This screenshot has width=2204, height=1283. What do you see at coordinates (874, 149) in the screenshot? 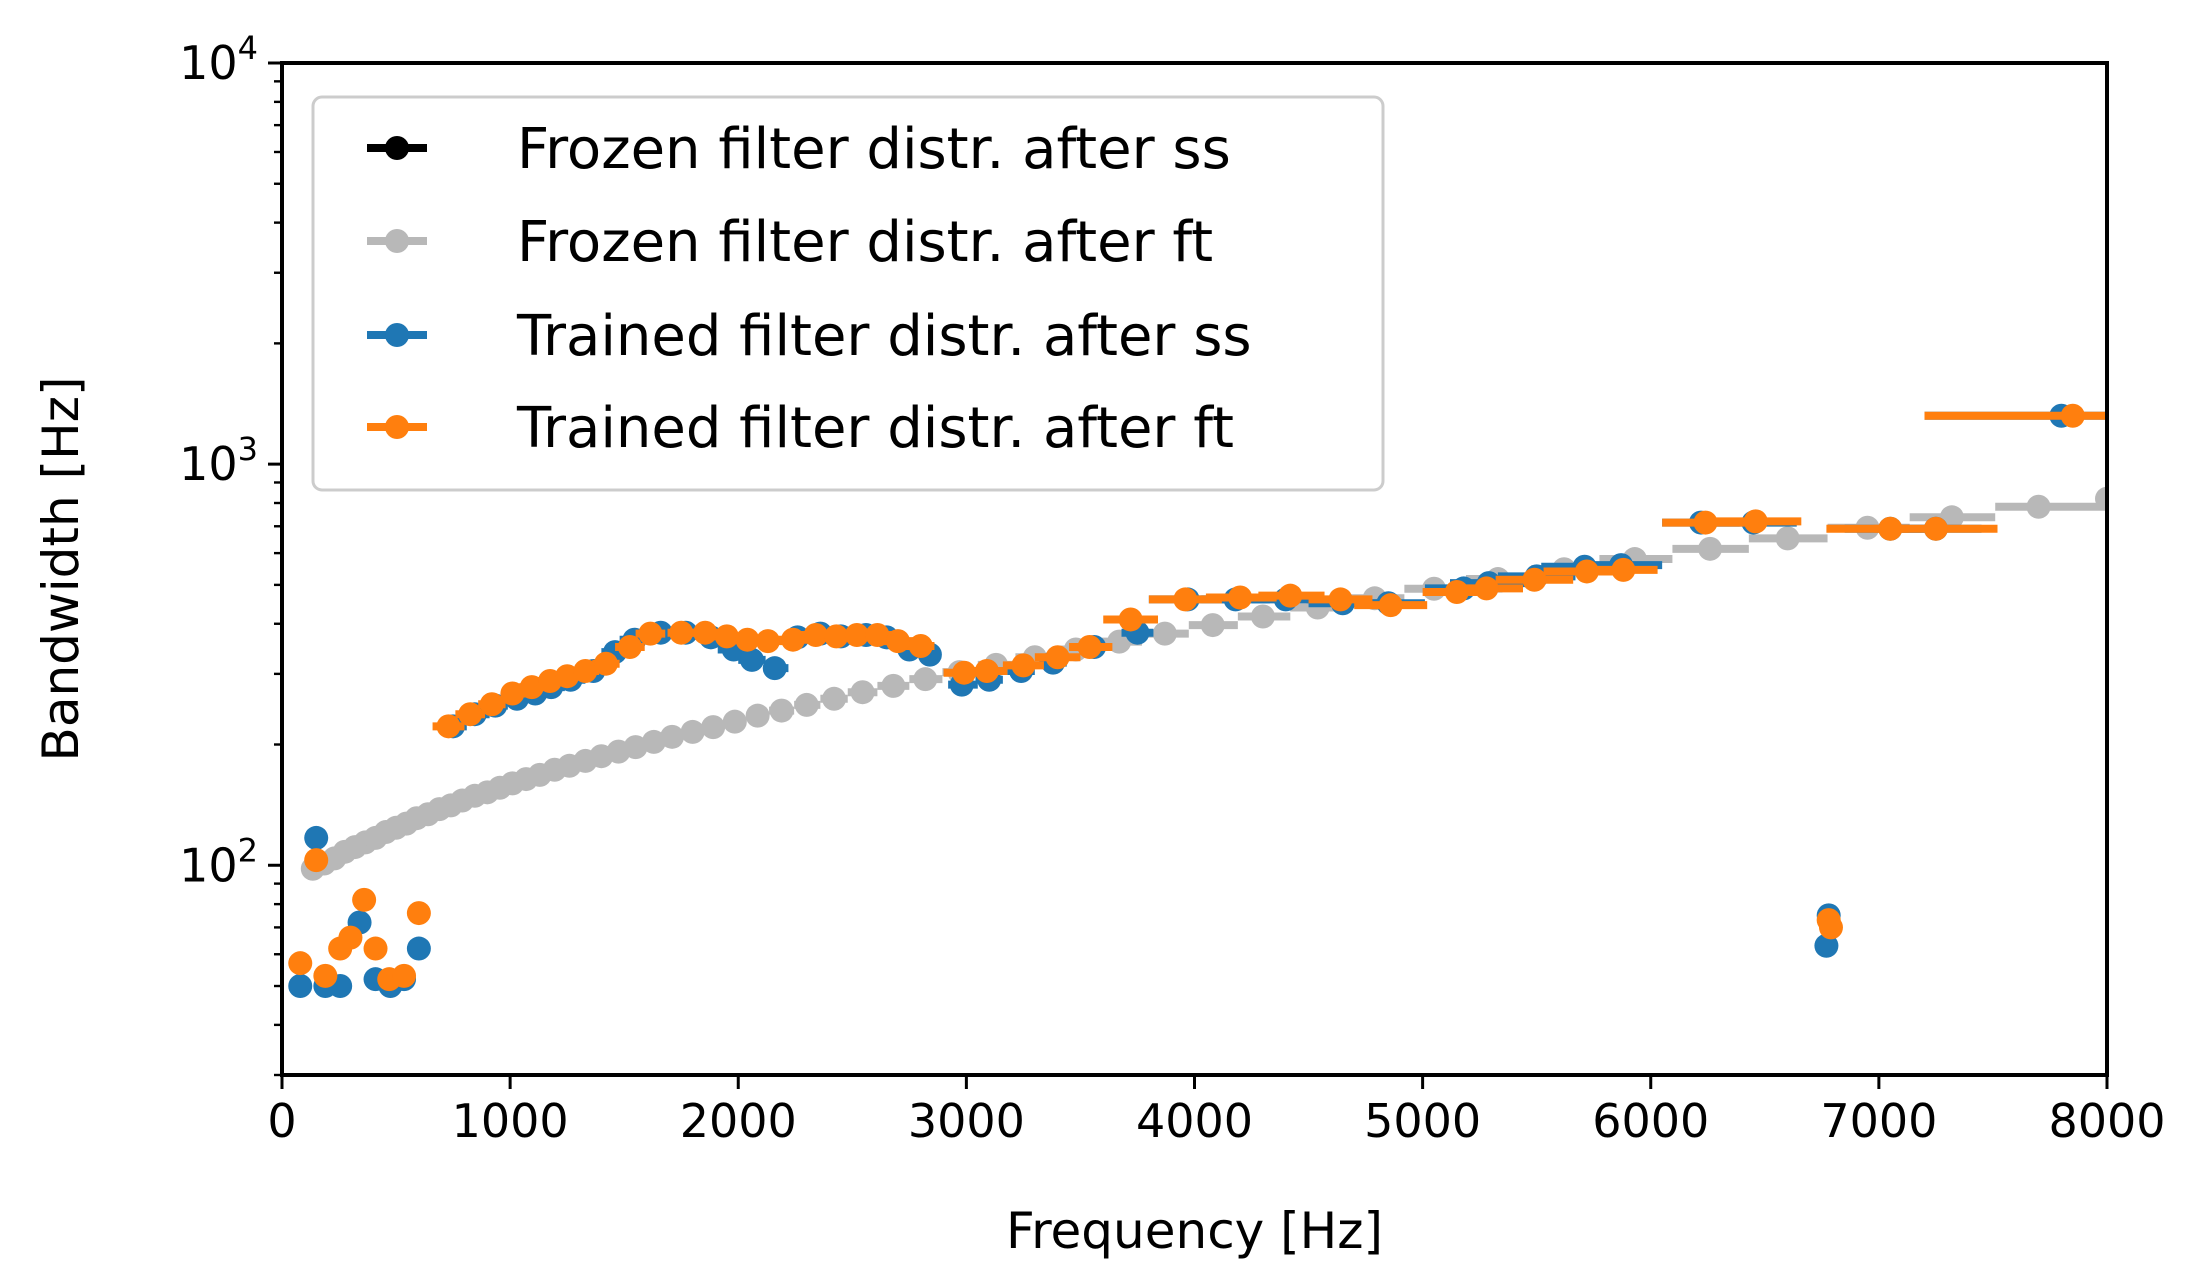
I see `legend-label: Frozen filter distr. after ss` at bounding box center [874, 149].